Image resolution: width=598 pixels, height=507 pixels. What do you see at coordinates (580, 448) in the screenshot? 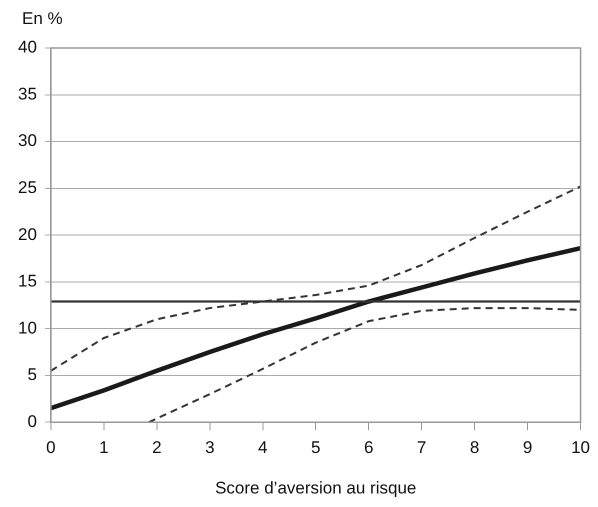
I see `x-tick-label: 10` at bounding box center [580, 448].